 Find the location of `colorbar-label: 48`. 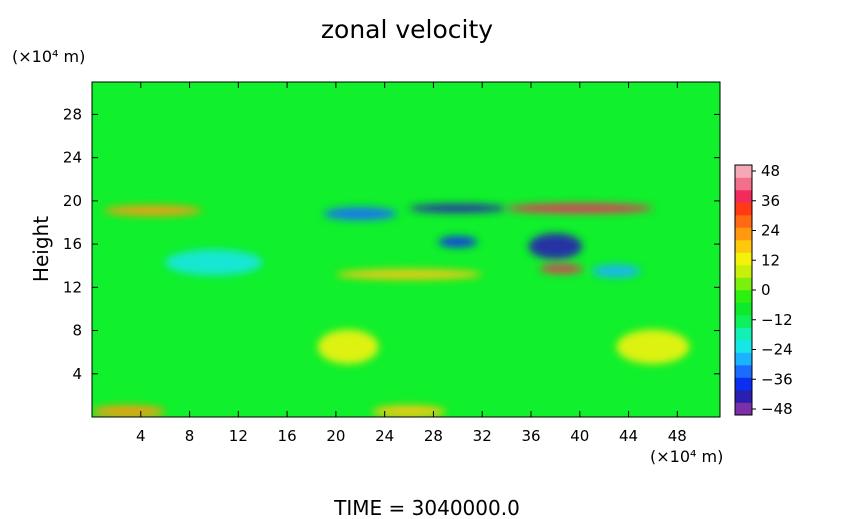

colorbar-label: 48 is located at coordinates (770, 171).